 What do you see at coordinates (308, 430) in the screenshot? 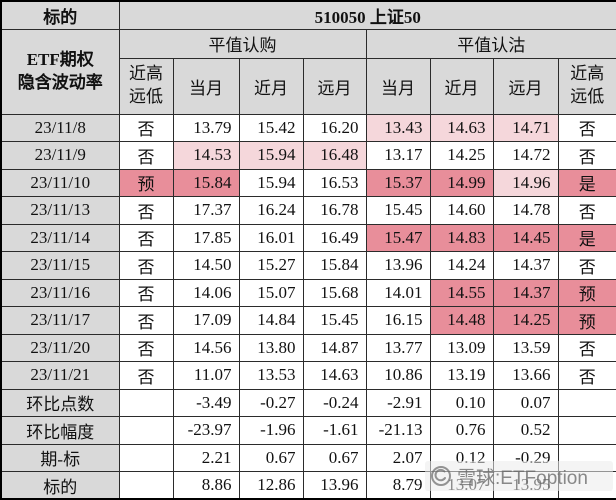
I see `summary-row: 环比幅度 -23.97 -1.96 -1.61 -21.13 0.76 0.52` at bounding box center [308, 430].